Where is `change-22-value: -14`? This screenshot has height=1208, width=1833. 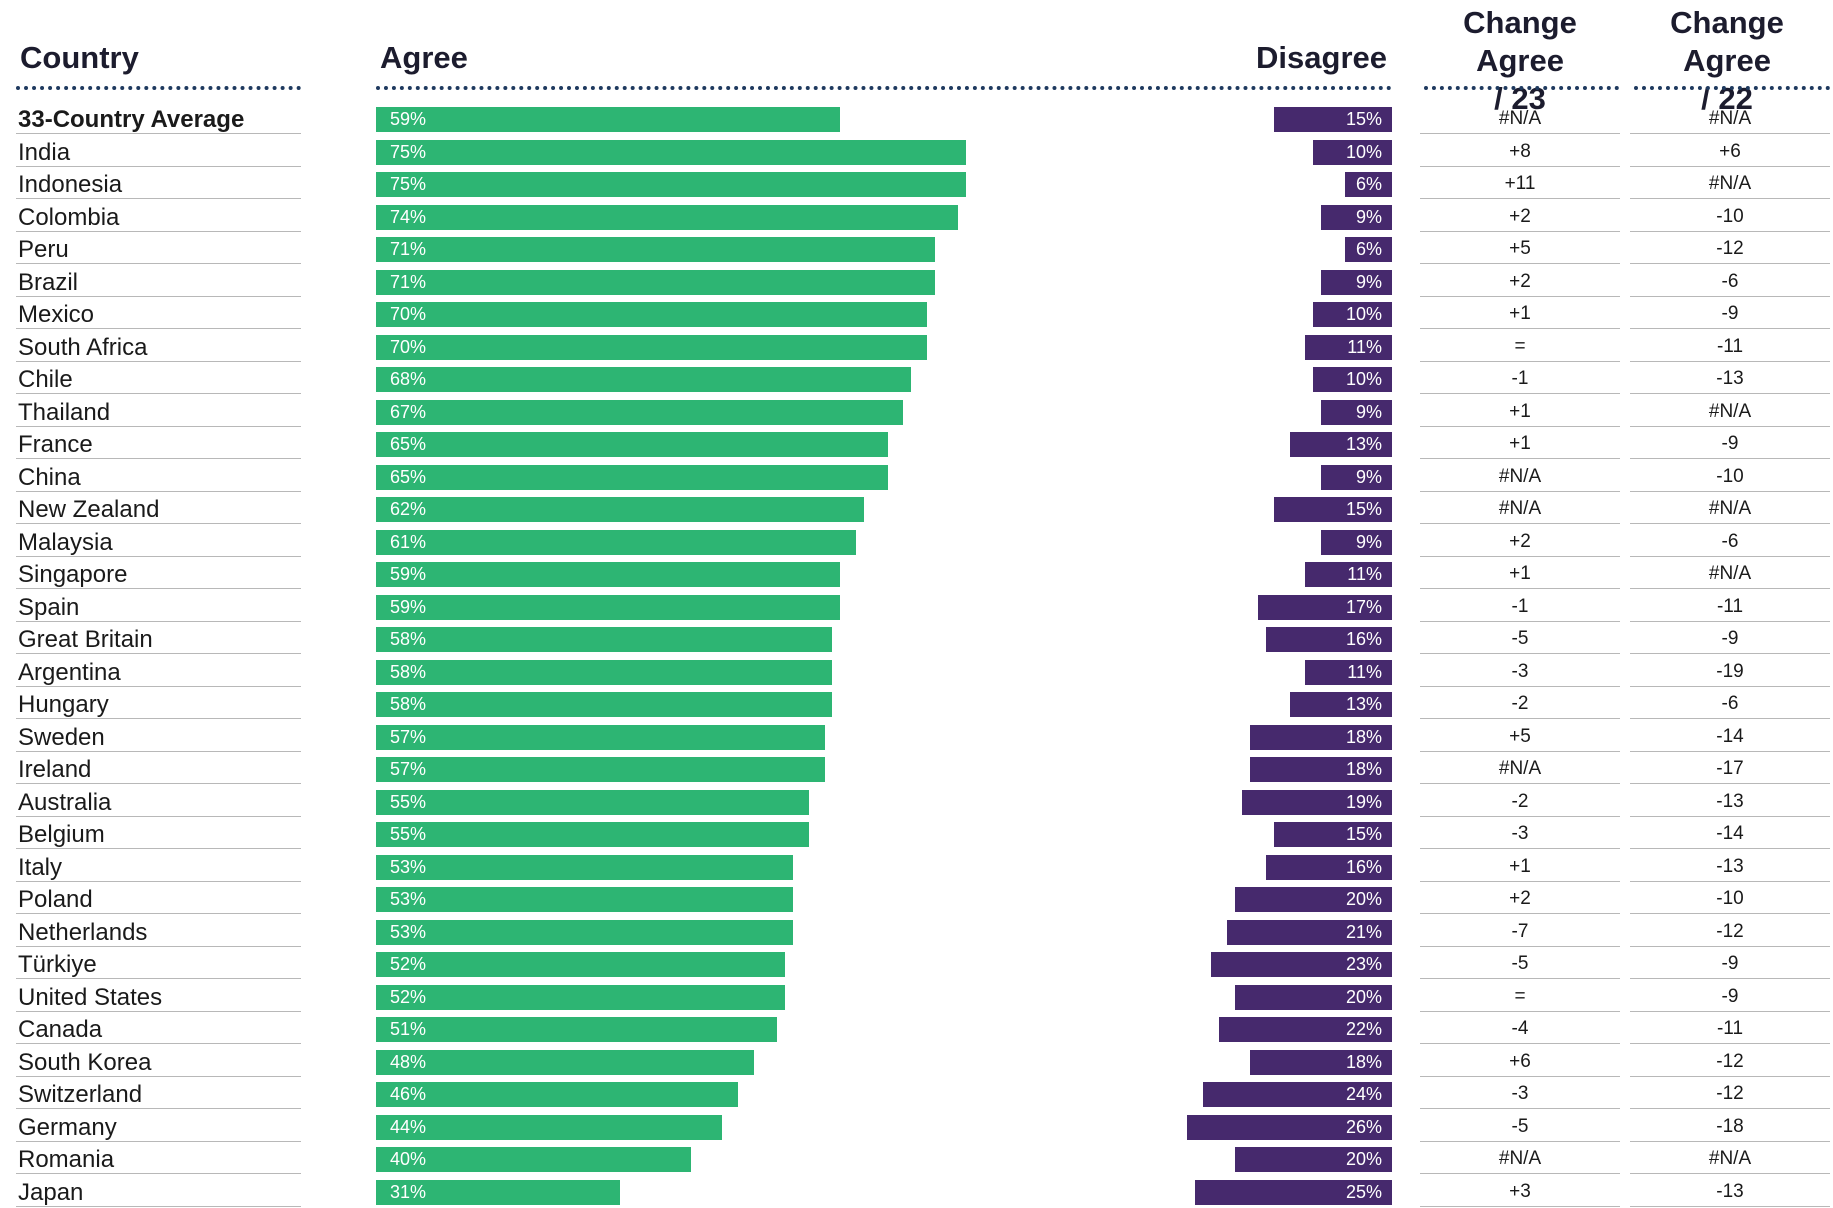
change-22-value: -14 is located at coordinates (1730, 834).